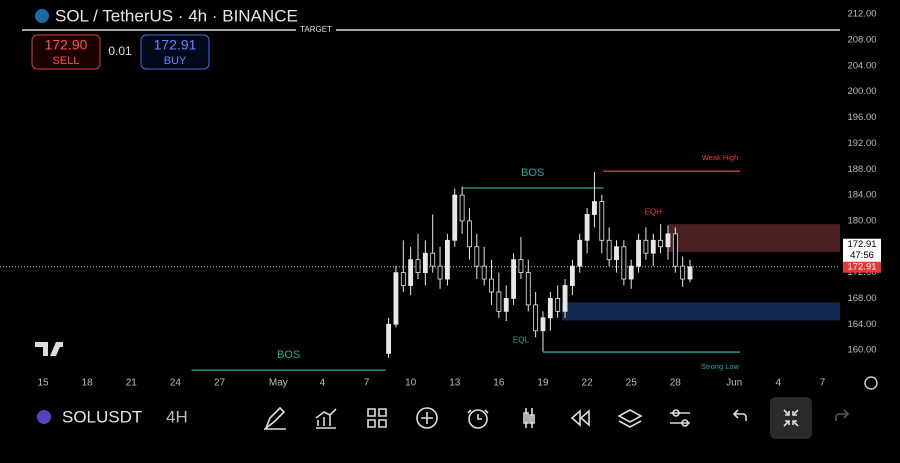  I want to click on toolbar-interval: 4H, so click(177, 416).